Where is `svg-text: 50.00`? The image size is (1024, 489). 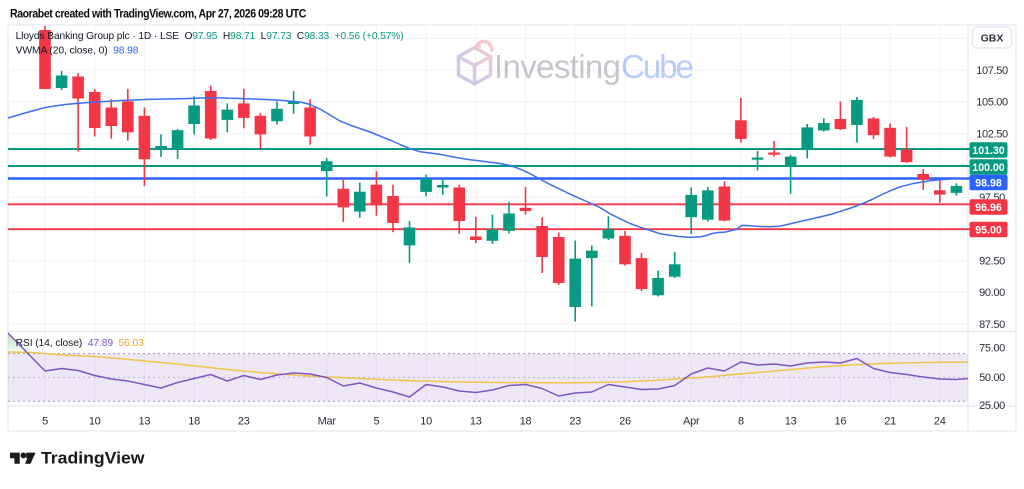
svg-text: 50.00 is located at coordinates (992, 378).